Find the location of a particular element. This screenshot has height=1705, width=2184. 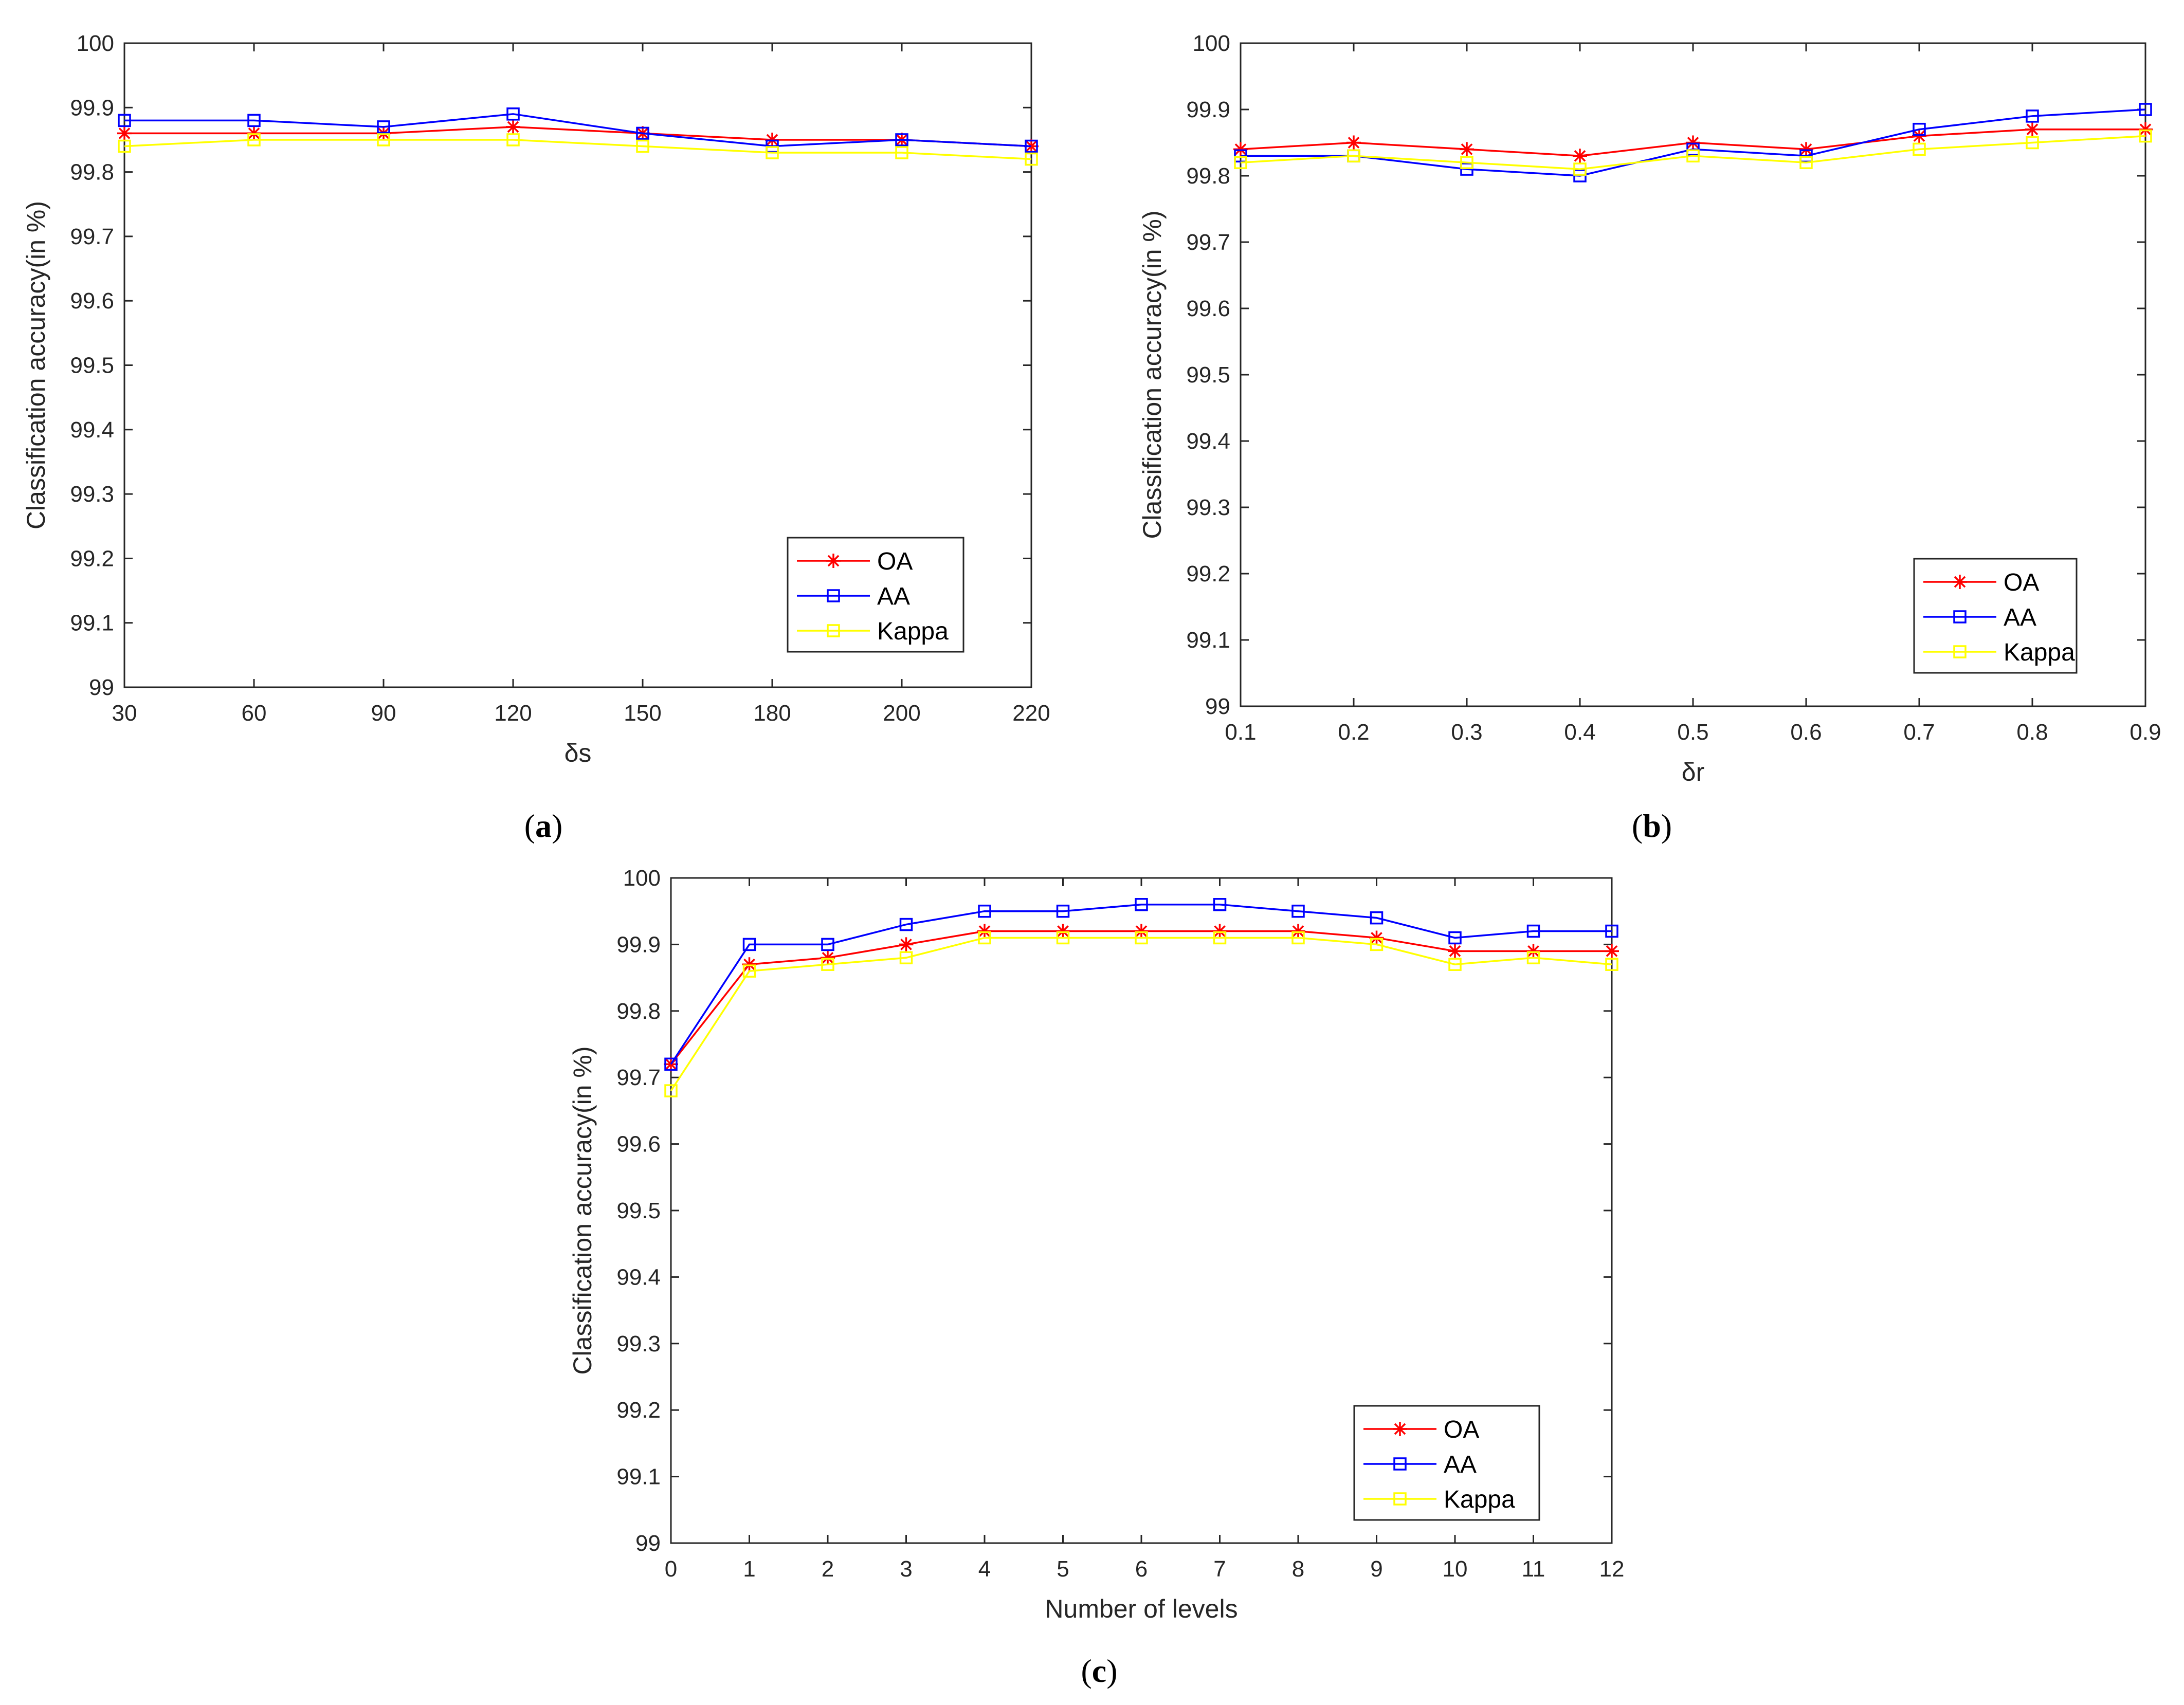

series-line-oa is located at coordinates (578, 137).